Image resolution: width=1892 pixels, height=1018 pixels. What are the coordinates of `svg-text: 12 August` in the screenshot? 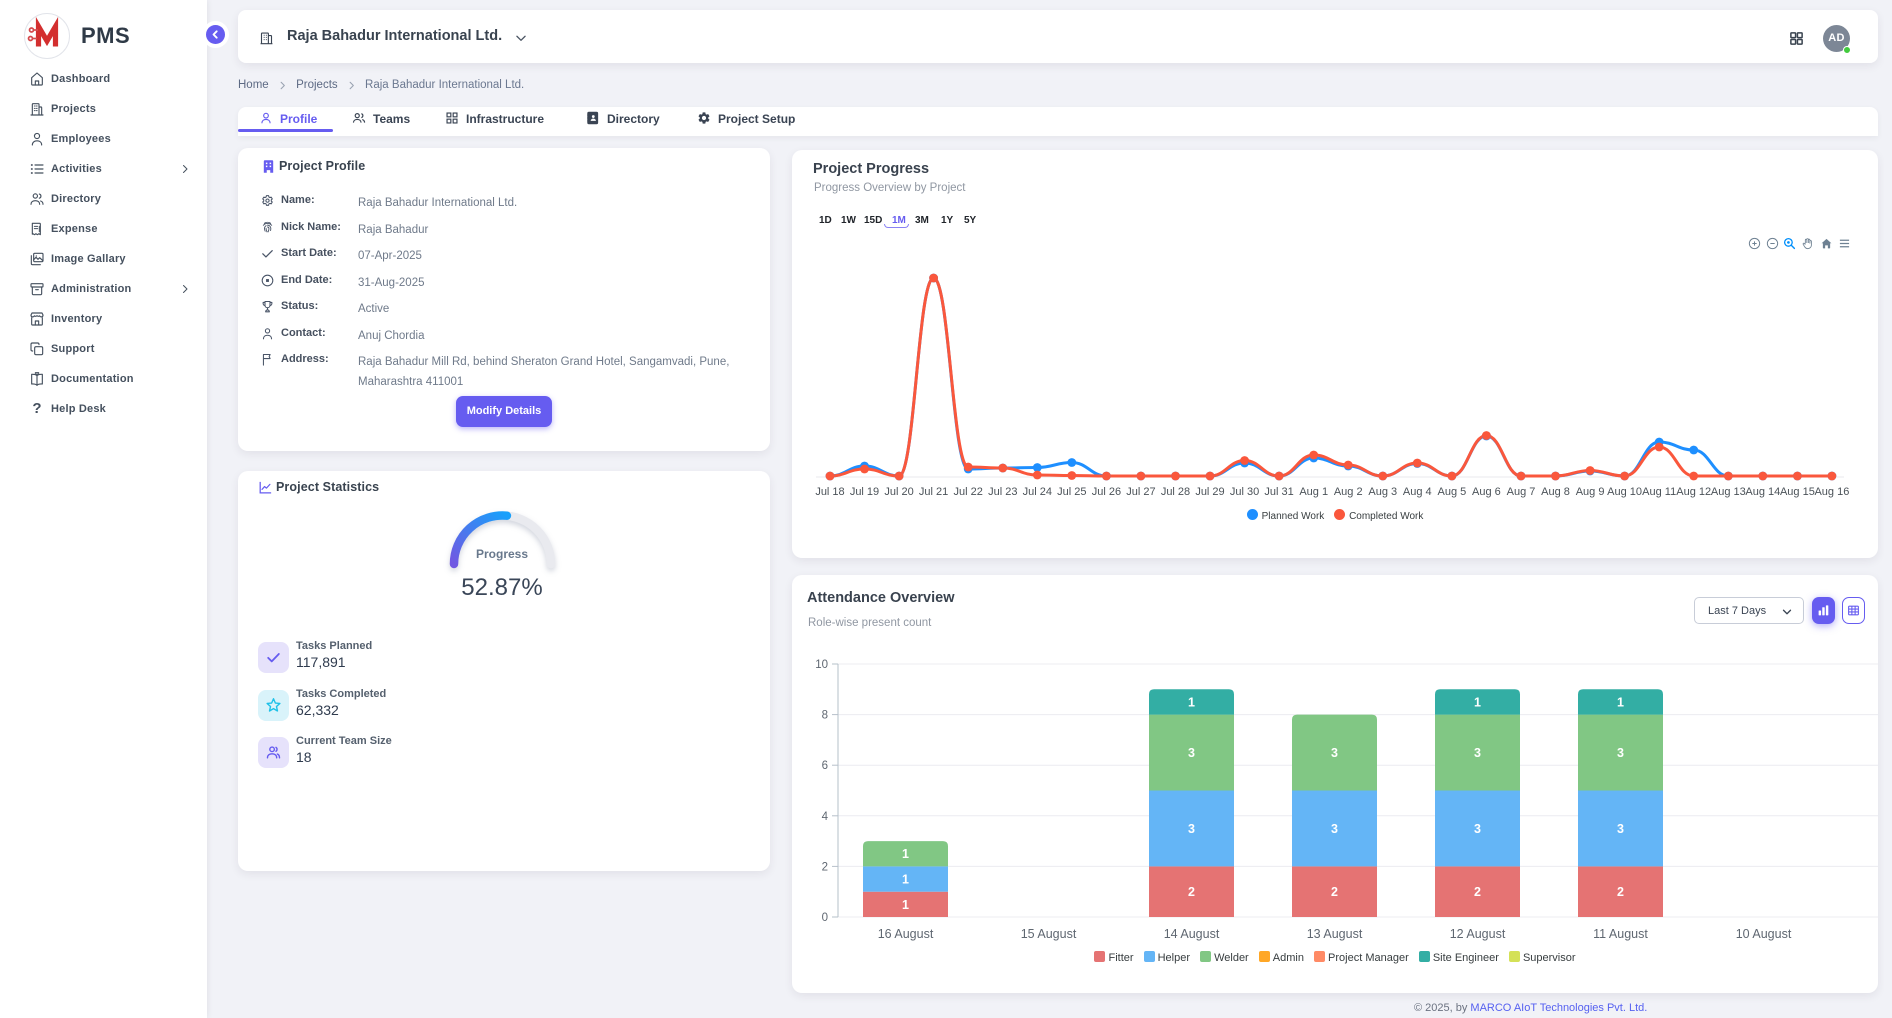 It's located at (1478, 934).